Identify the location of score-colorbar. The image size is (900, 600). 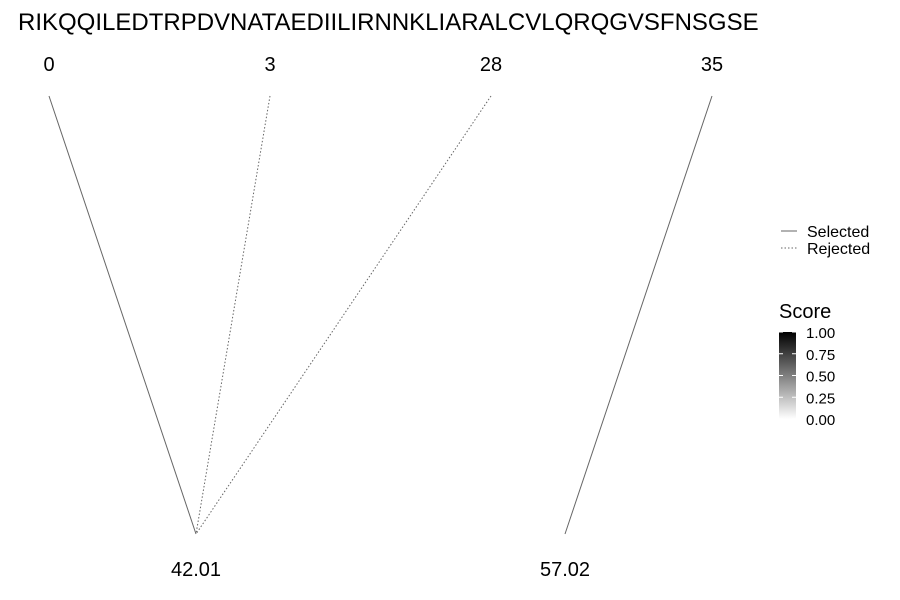
(787, 375).